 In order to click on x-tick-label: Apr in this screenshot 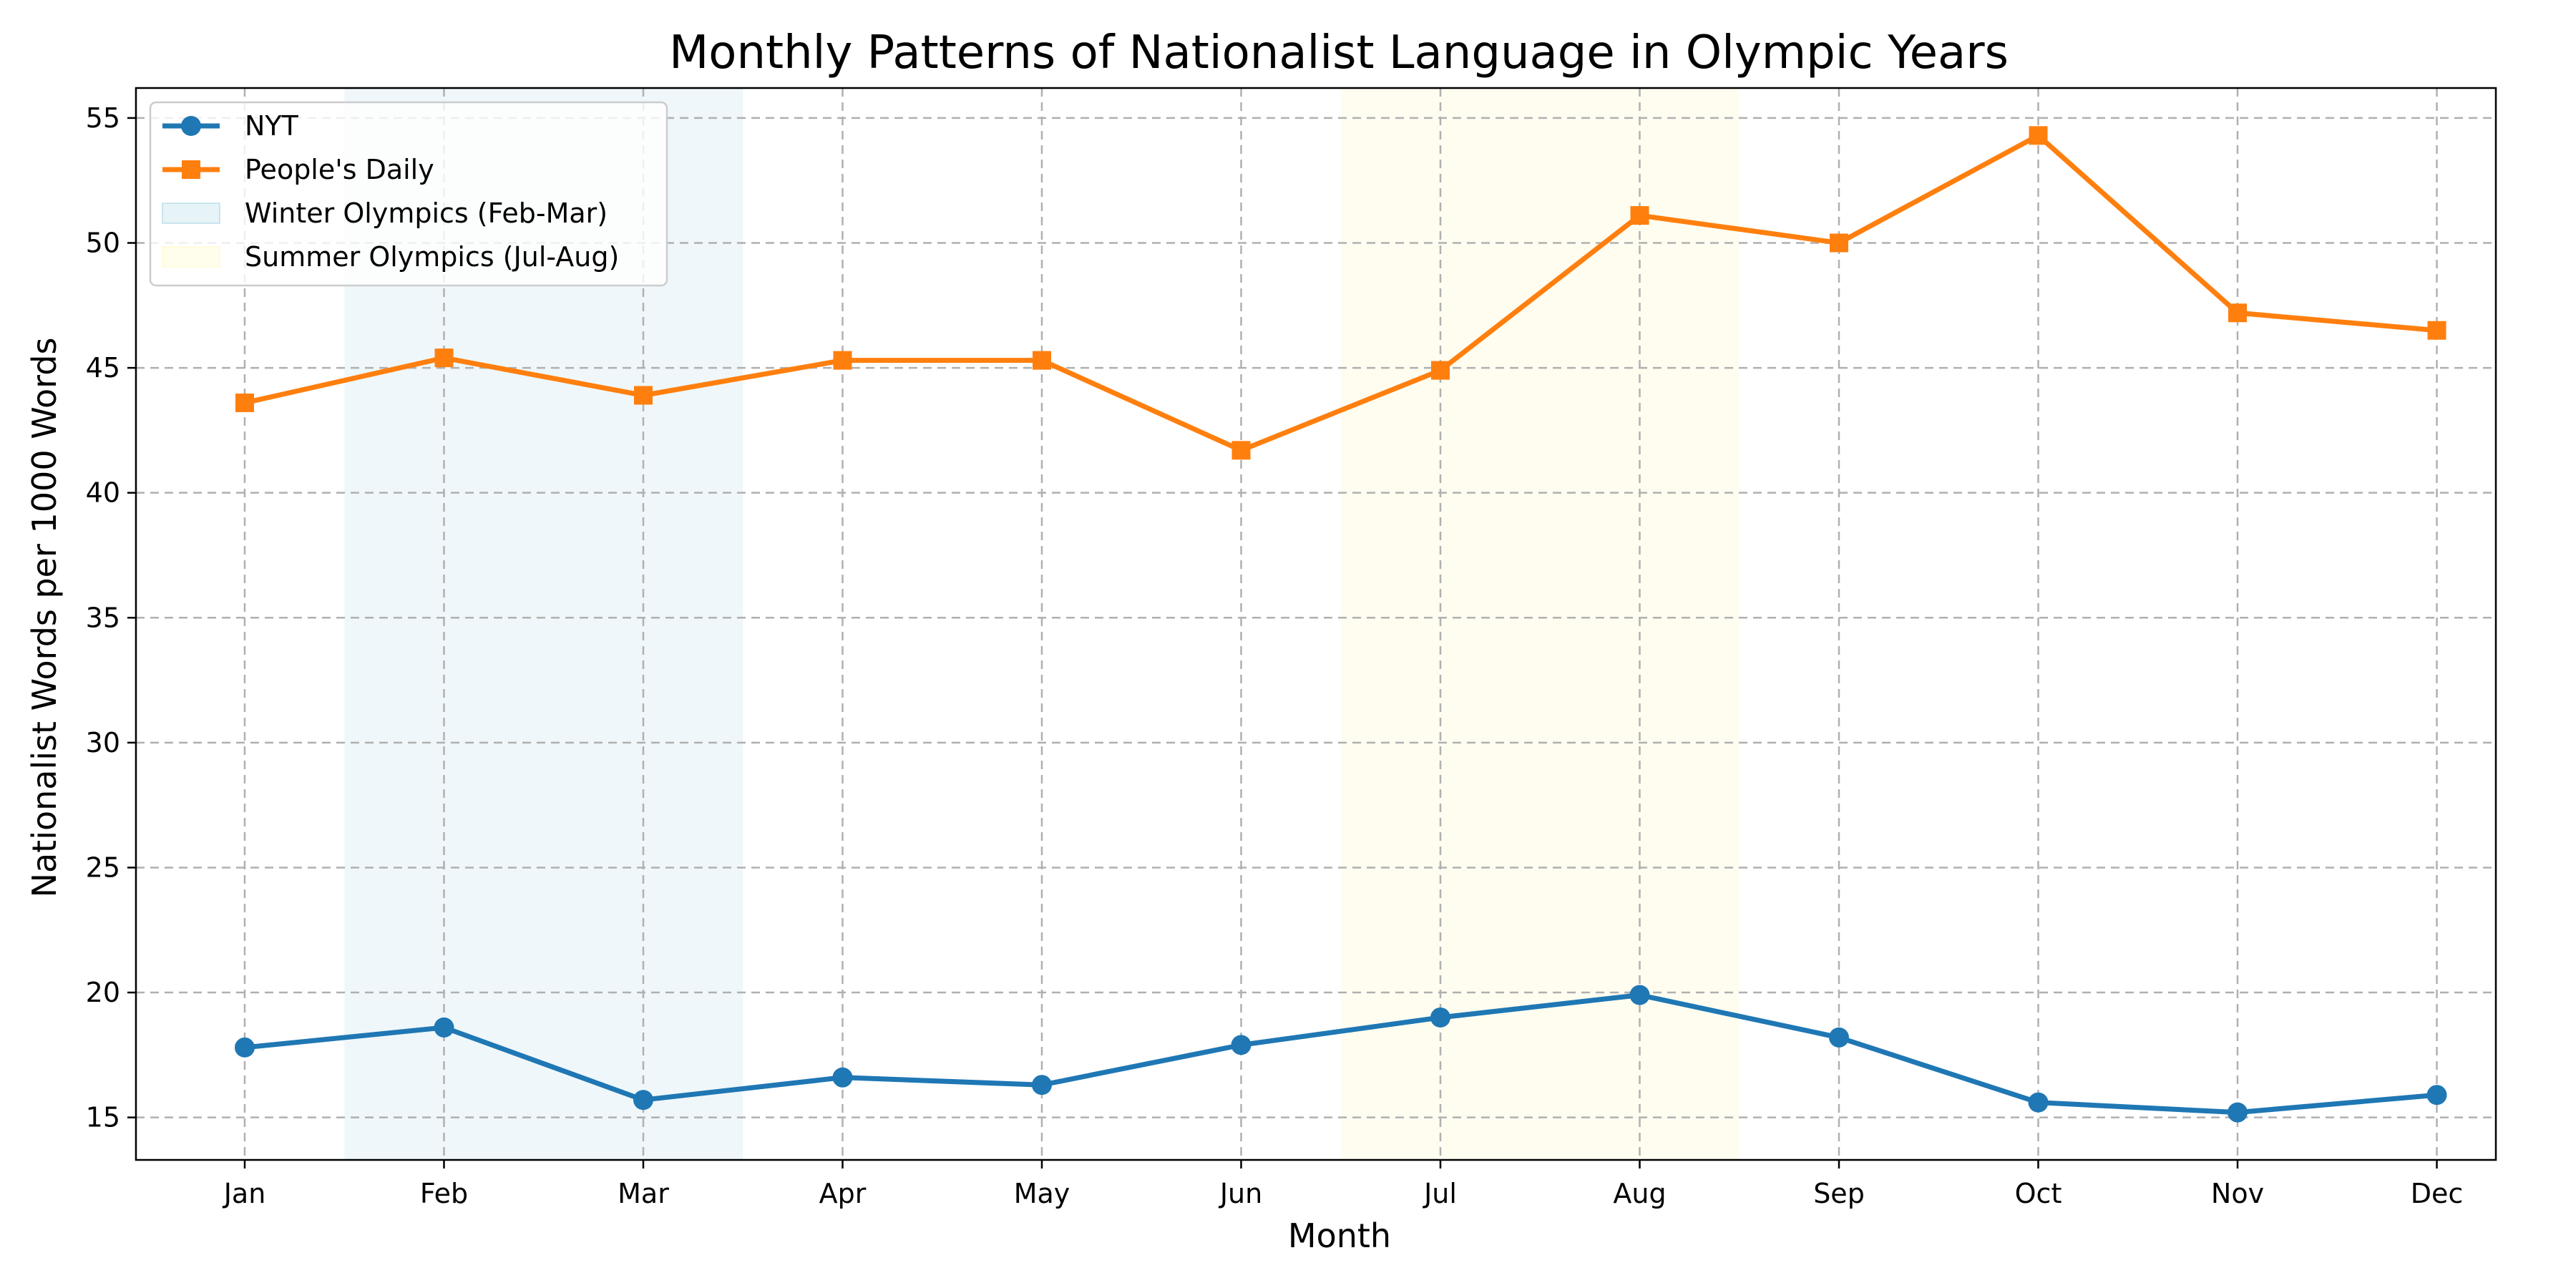, I will do `click(843, 1193)`.